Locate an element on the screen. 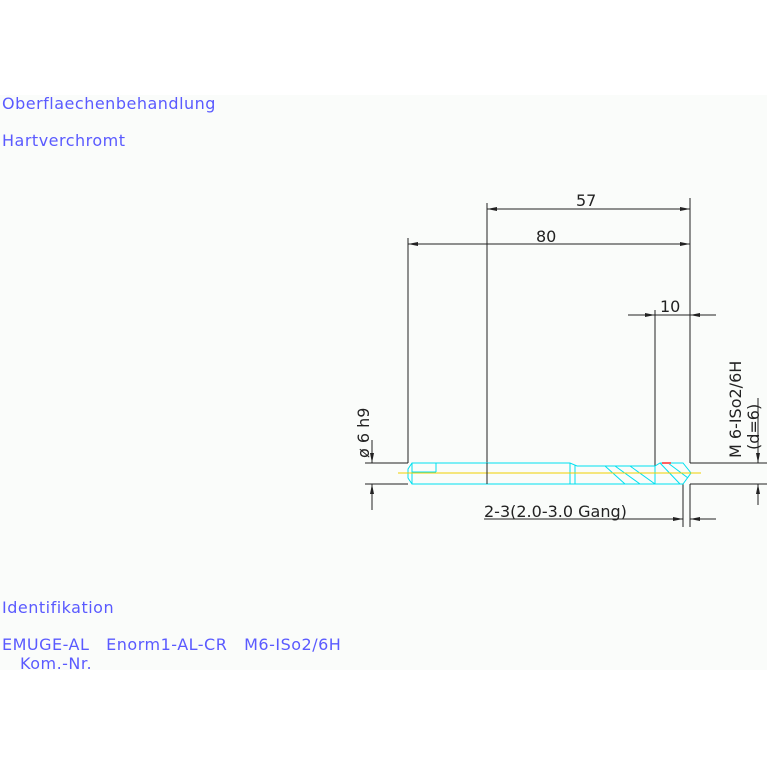 The width and height of the screenshot is (767, 767). identification-label: Identifikation is located at coordinates (58, 607).